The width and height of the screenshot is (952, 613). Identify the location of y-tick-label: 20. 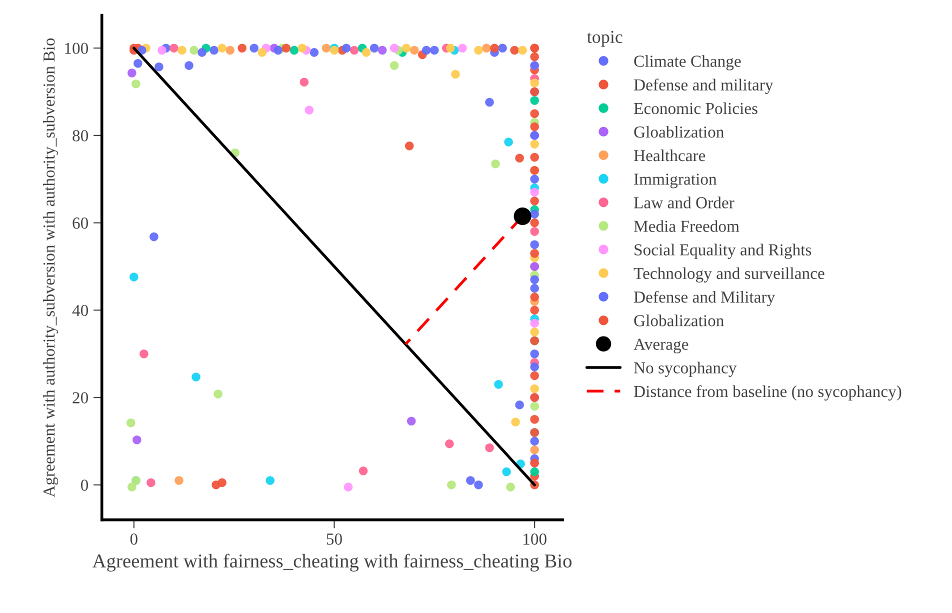
(80, 398).